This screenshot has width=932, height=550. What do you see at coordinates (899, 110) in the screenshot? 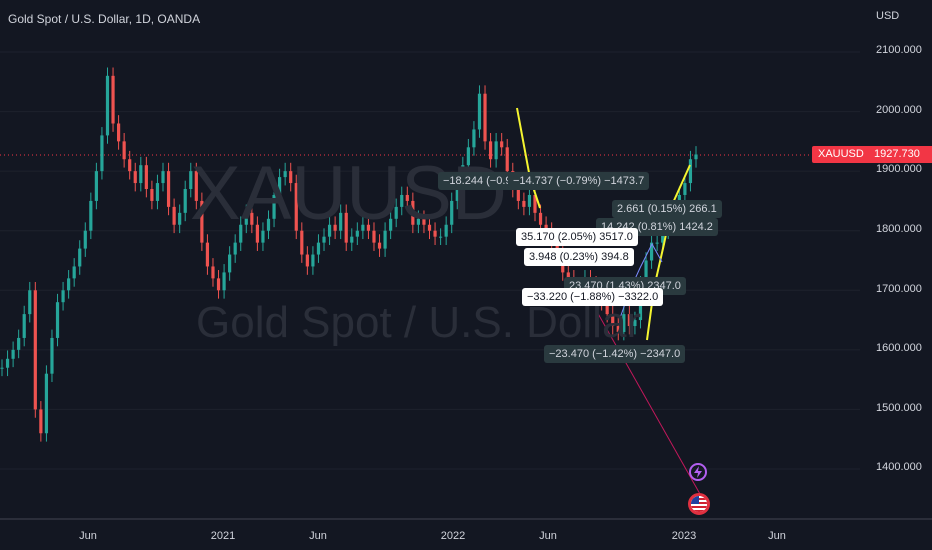
I see `price-axis-label: 2000.000` at bounding box center [899, 110].